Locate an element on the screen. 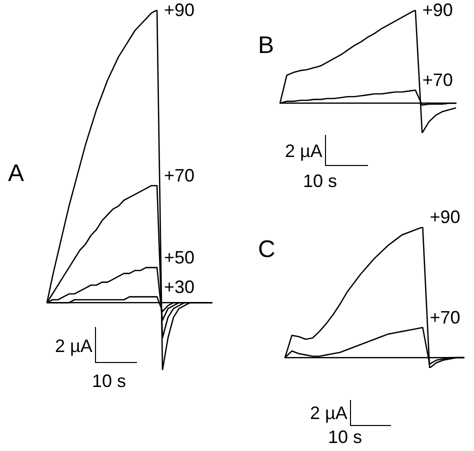 The height and width of the screenshot is (451, 474). text: B is located at coordinates (266, 45).